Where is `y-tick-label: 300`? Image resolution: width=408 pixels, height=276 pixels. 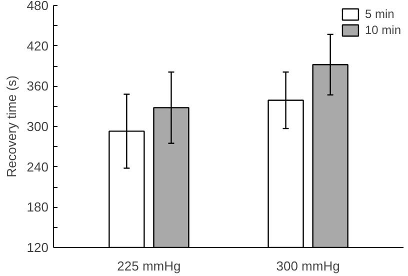
y-tick-label: 300 is located at coordinates (37, 126).